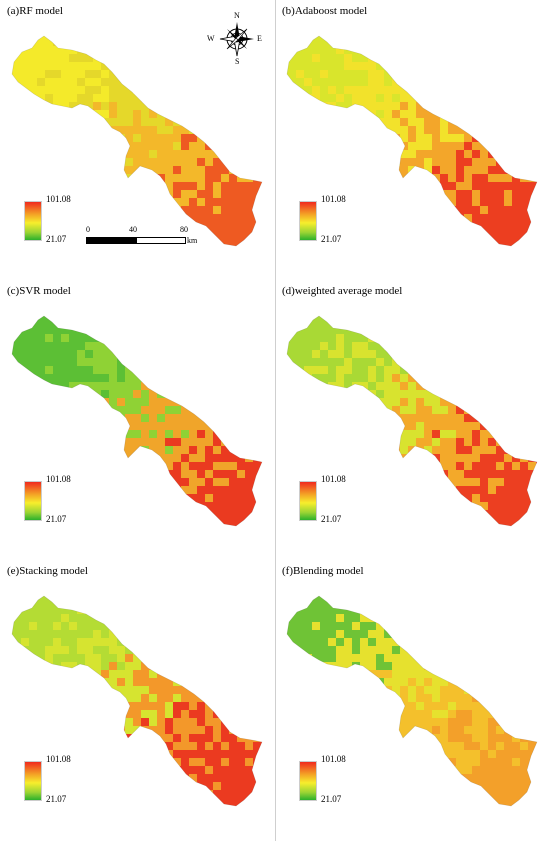  What do you see at coordinates (325, 11) in the screenshot?
I see `panel-title: (b)Adaboost model` at bounding box center [325, 11].